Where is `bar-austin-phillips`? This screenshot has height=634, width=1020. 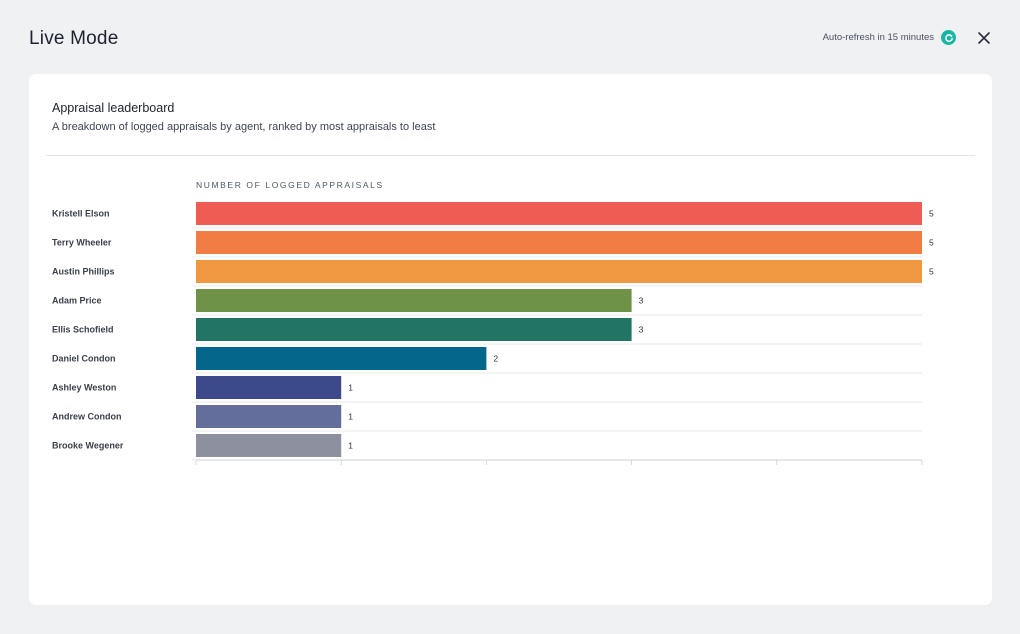 bar-austin-phillips is located at coordinates (559, 271).